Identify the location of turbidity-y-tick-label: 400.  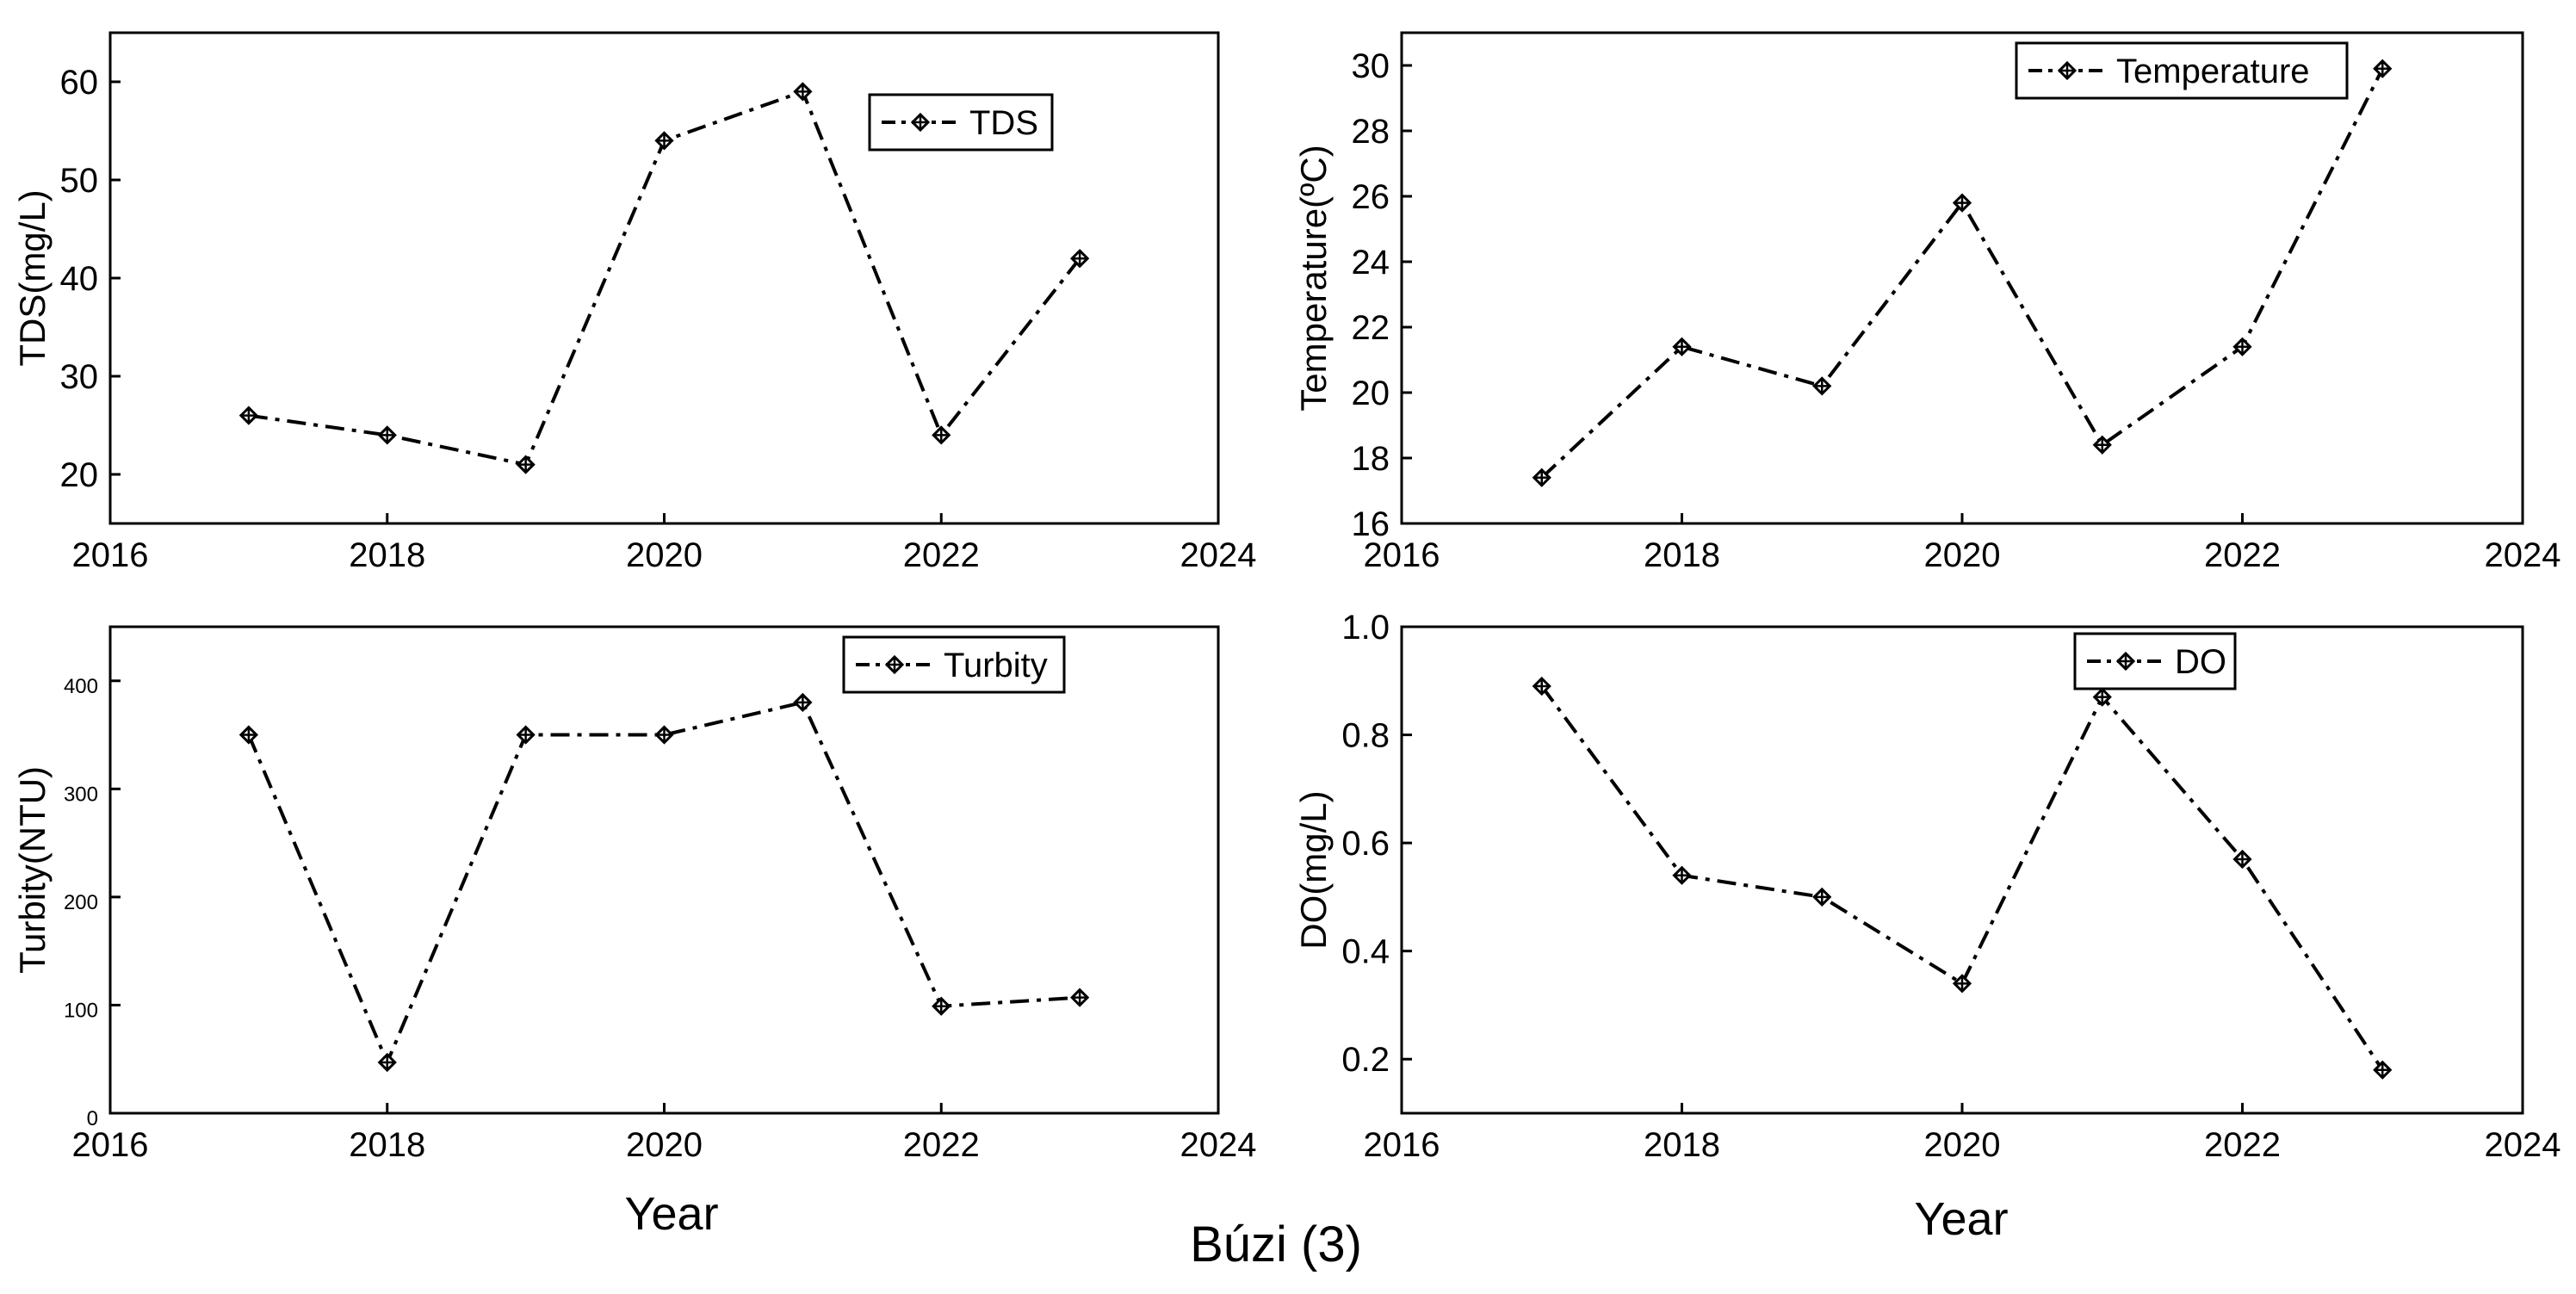
(81, 686).